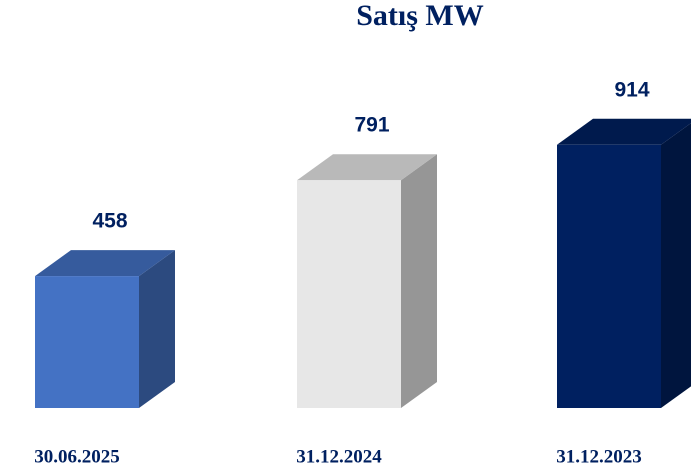 The height and width of the screenshot is (475, 691). Describe the element at coordinates (599, 456) in the screenshot. I see `x-tick-label: 31.12.2023` at that location.